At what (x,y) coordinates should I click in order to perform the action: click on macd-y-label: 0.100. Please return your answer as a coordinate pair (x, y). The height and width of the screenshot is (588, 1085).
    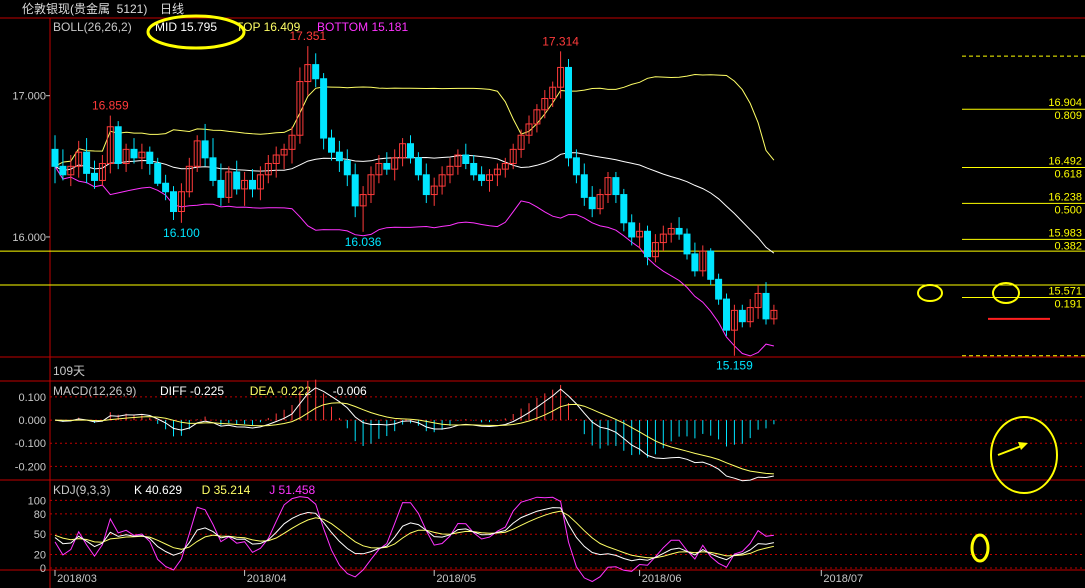
    Looking at the image, I should click on (32, 398).